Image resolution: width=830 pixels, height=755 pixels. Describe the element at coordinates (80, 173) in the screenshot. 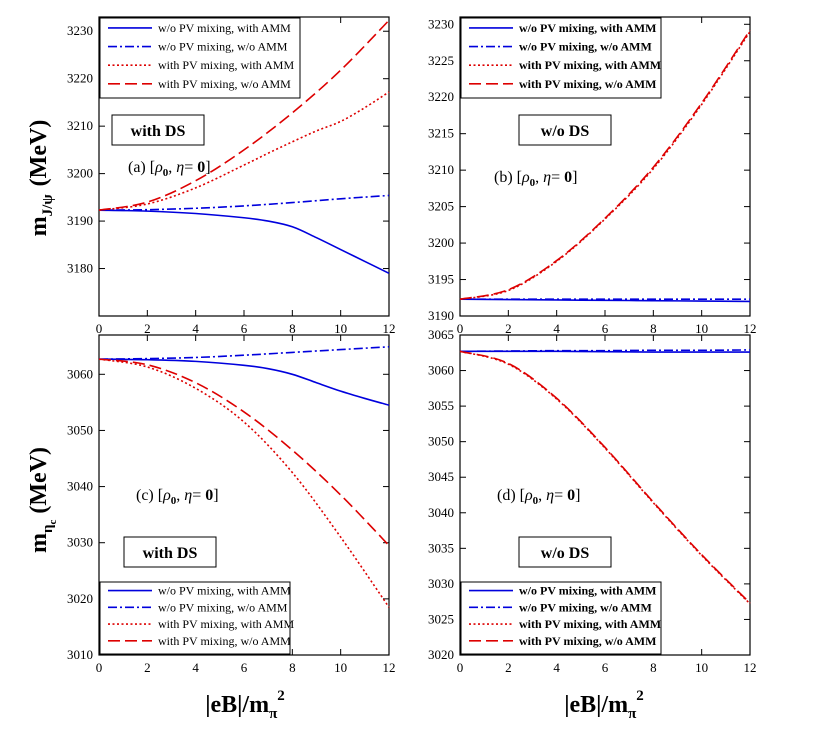

I see `y-tick-label: 3200` at that location.